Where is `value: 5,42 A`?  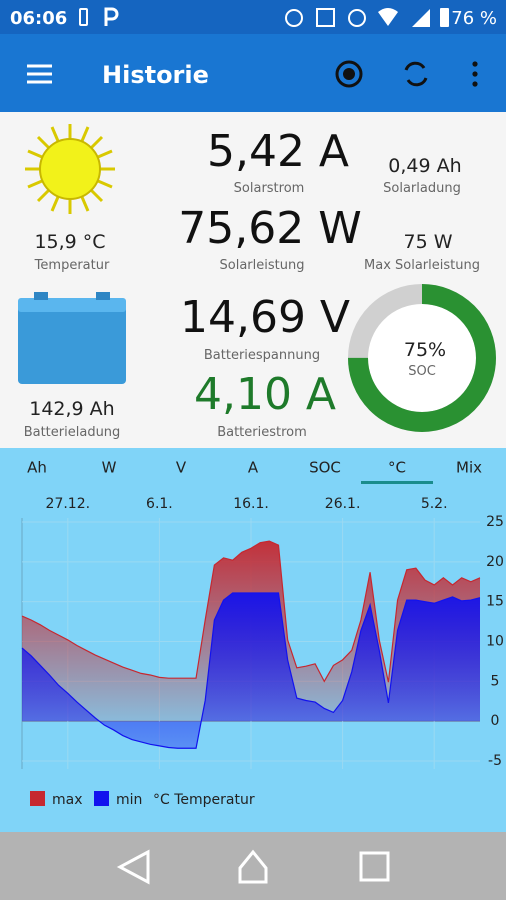 value: 5,42 A is located at coordinates (278, 151).